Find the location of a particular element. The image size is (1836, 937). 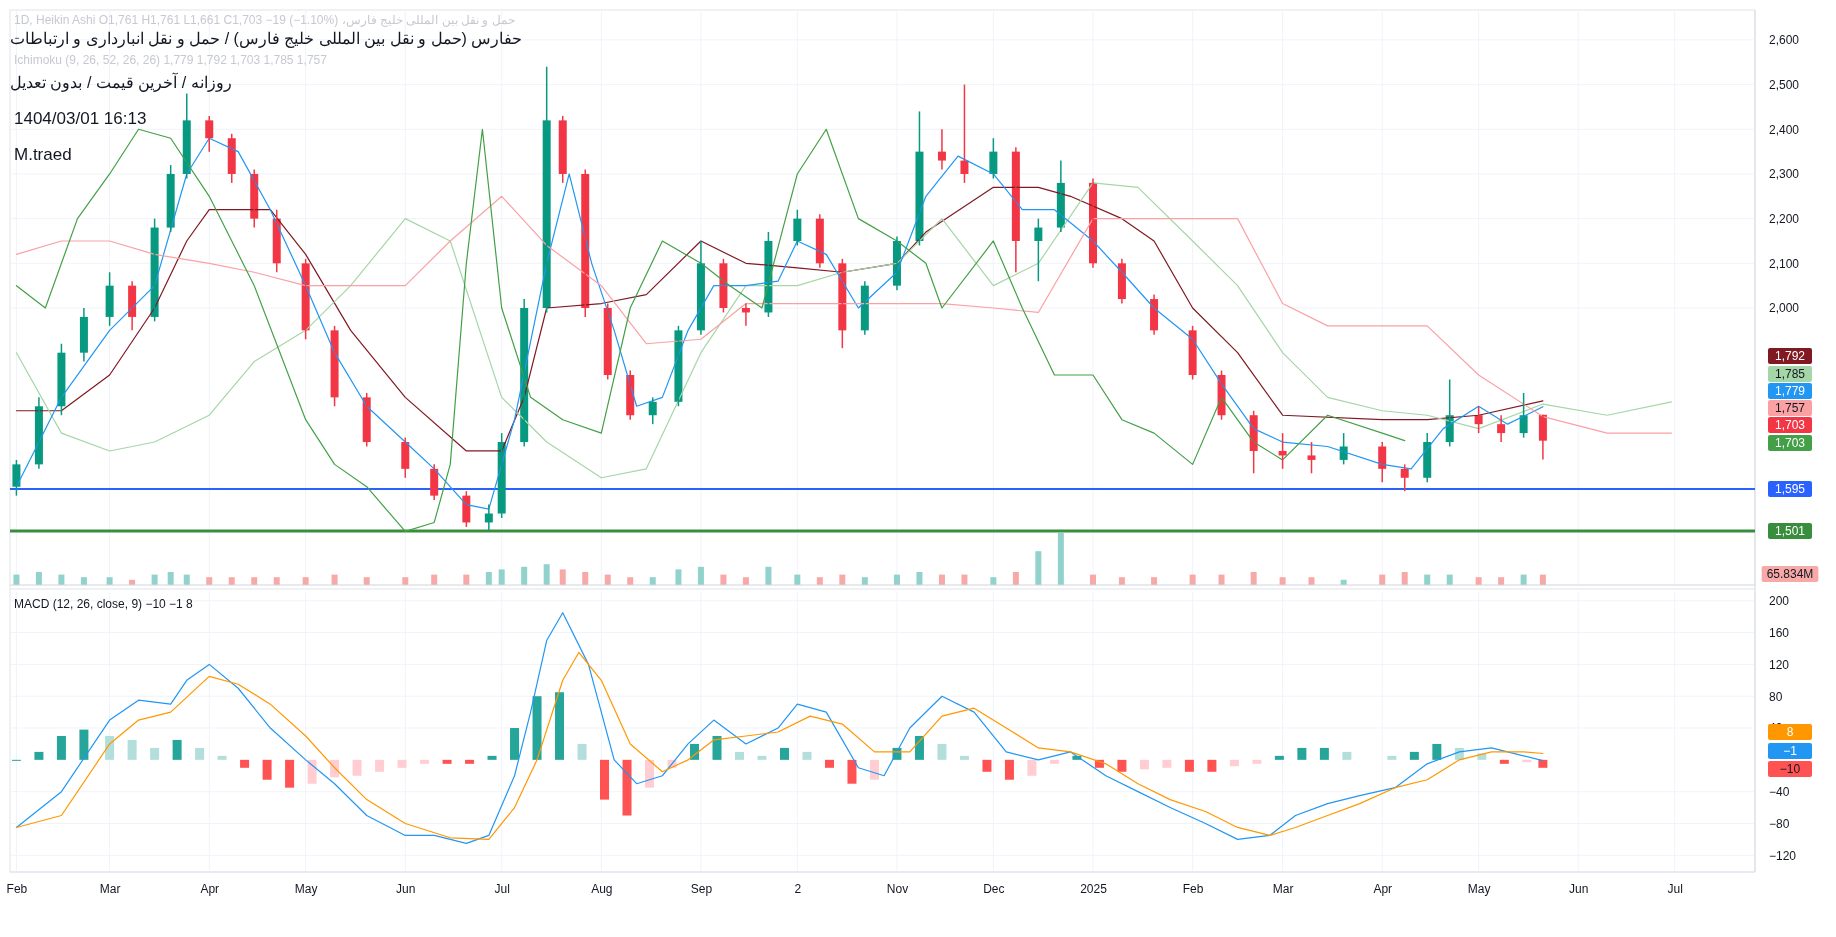

y-tick-label: 2,300 is located at coordinates (1784, 174).